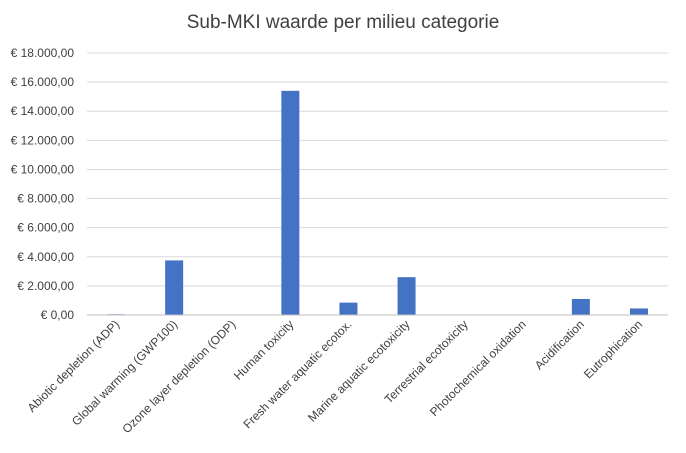 The height and width of the screenshot is (453, 686). What do you see at coordinates (359, 371) in the screenshot?
I see `x-tick-label: Marine aquatic ecotoxicity` at bounding box center [359, 371].